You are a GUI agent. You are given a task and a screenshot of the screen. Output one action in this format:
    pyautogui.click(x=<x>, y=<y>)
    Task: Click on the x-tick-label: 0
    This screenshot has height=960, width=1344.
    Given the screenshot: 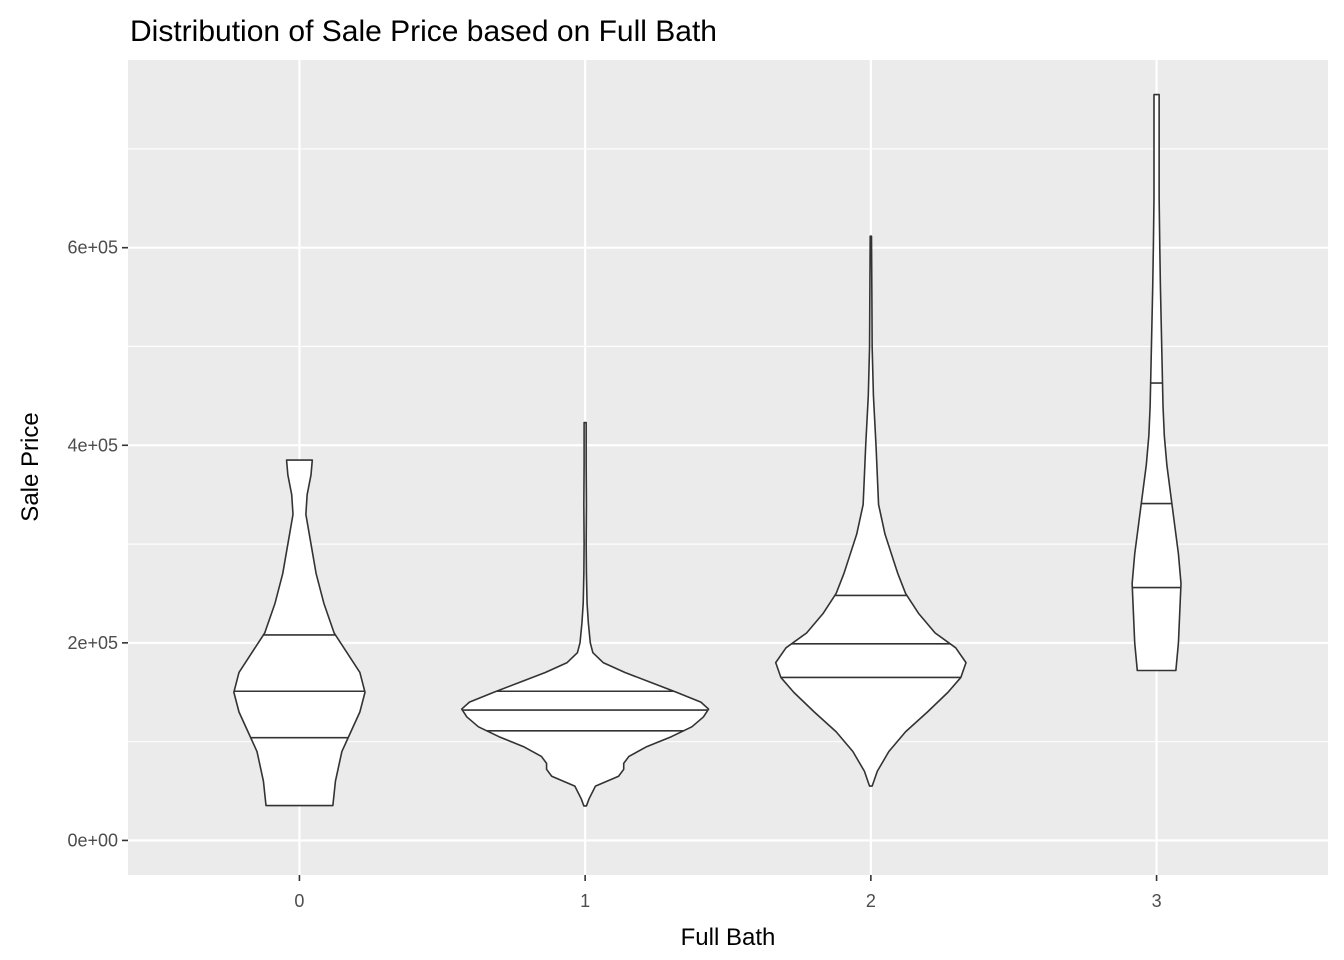 What is the action you would take?
    pyautogui.click(x=299, y=901)
    